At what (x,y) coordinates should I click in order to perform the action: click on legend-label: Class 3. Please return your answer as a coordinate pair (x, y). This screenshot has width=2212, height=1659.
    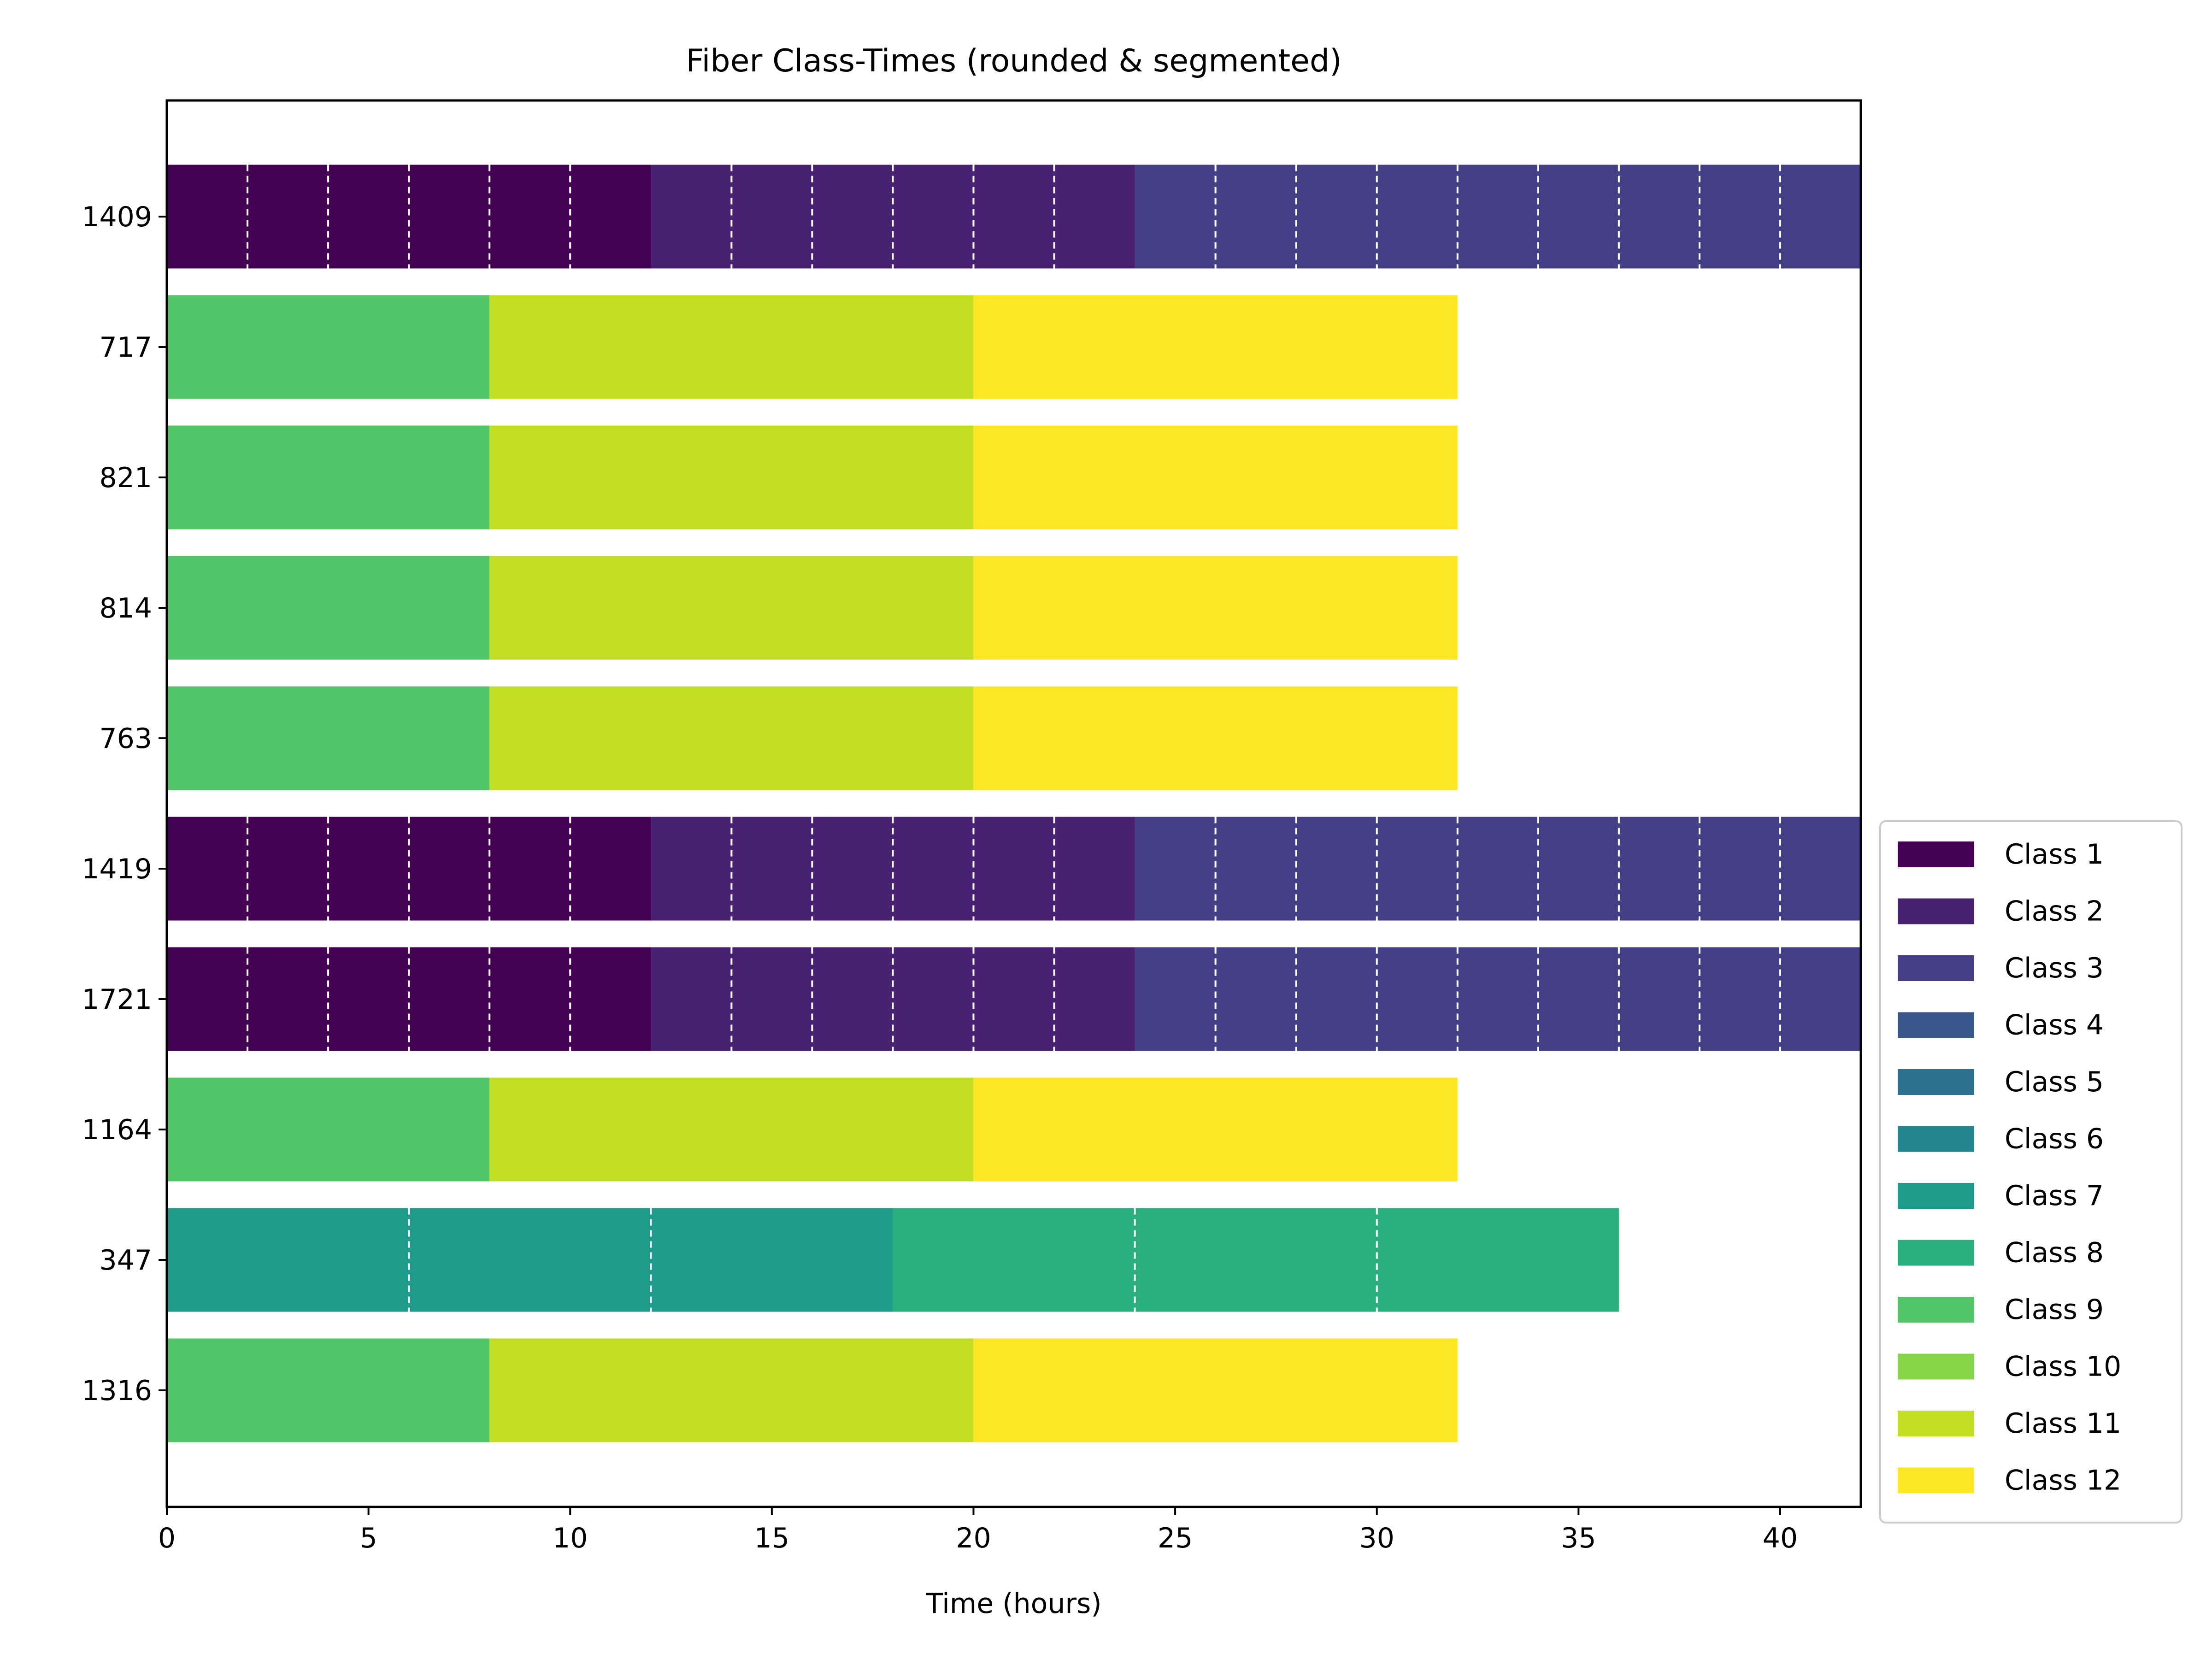
    Looking at the image, I should click on (2054, 968).